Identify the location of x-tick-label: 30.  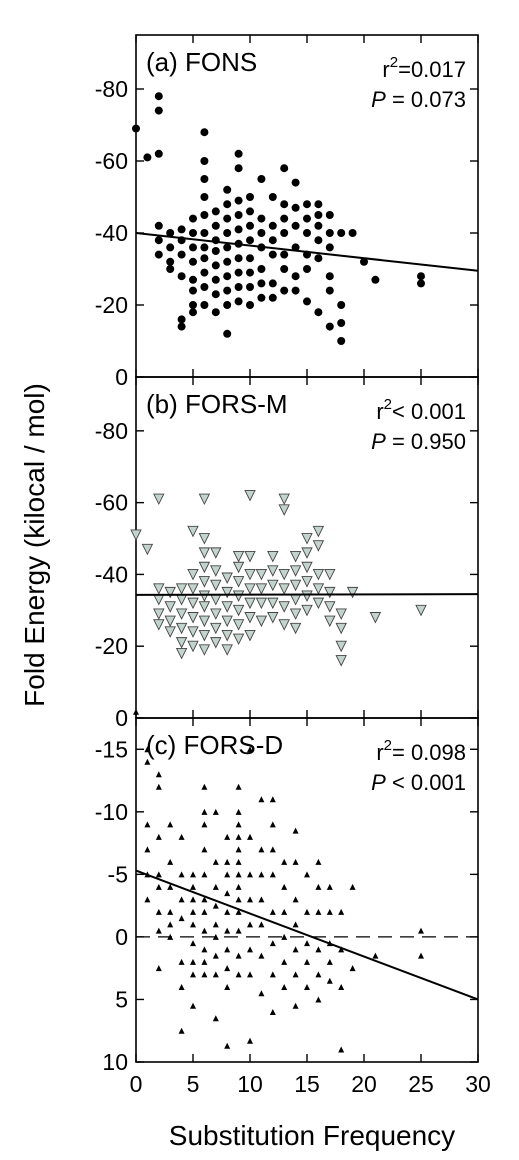
(478, 1084).